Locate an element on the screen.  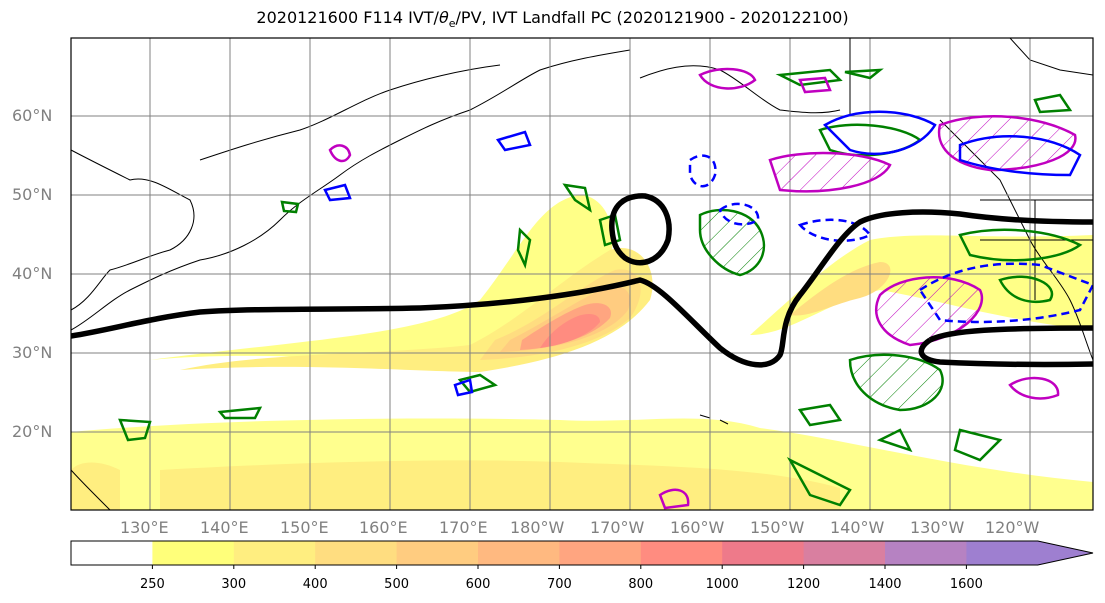
lon-label-130w: 130°W is located at coordinates (937, 527).